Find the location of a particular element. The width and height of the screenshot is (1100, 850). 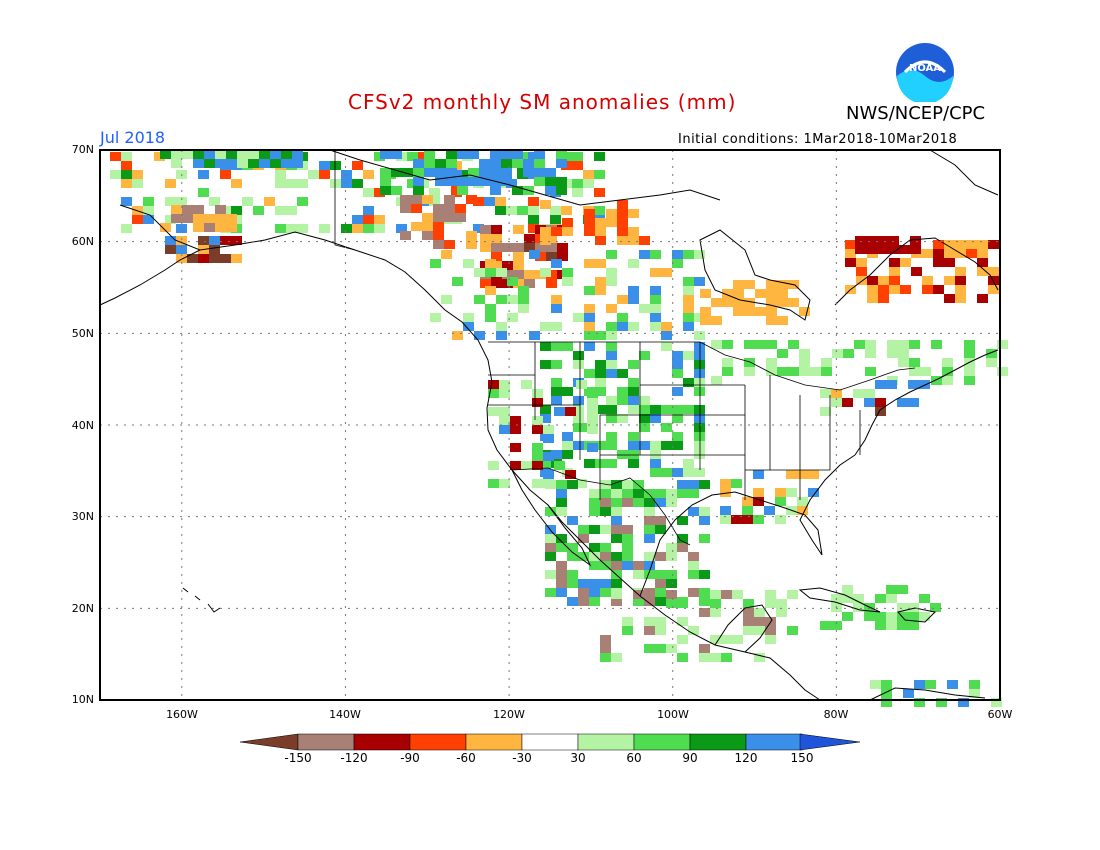

lat-label: 30N is located at coordinates (82, 516).